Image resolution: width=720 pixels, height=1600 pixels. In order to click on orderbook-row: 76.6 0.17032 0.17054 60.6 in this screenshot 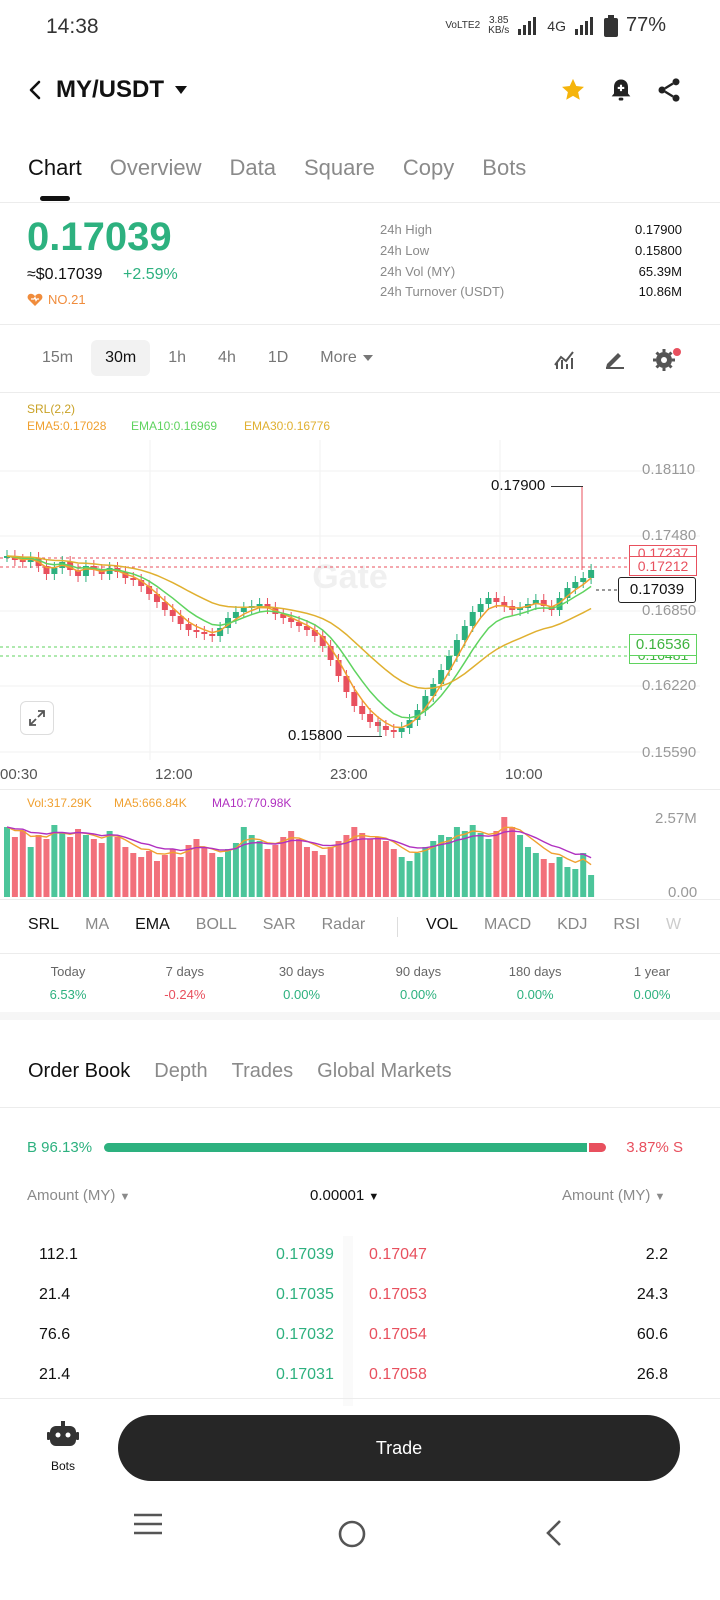, I will do `click(360, 1346)`.